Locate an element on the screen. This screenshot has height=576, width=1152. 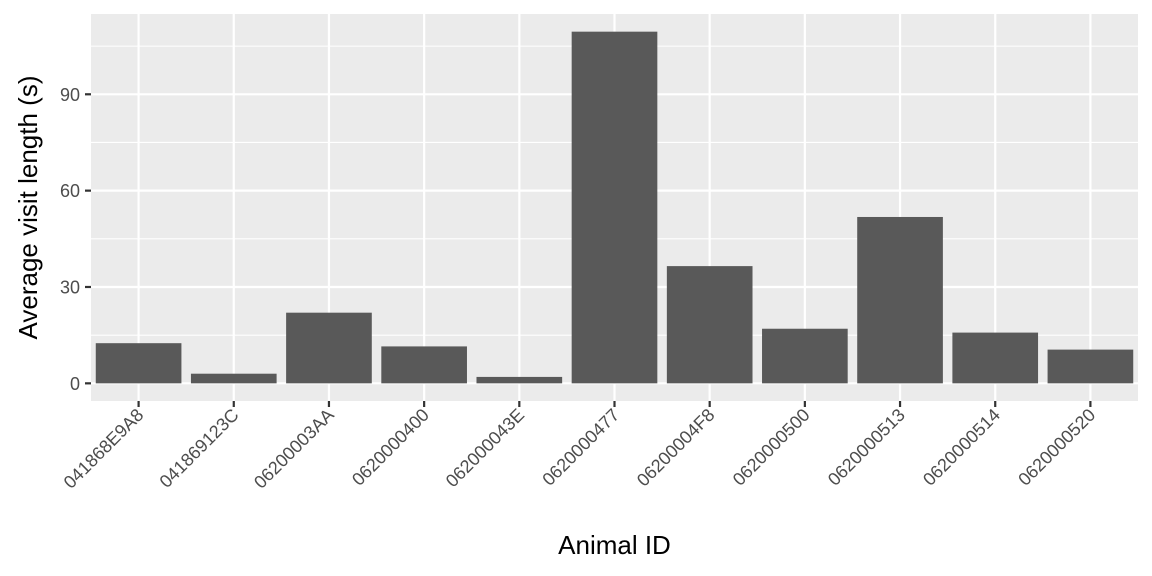
x-tick-label: 041869123C is located at coordinates (199, 448).